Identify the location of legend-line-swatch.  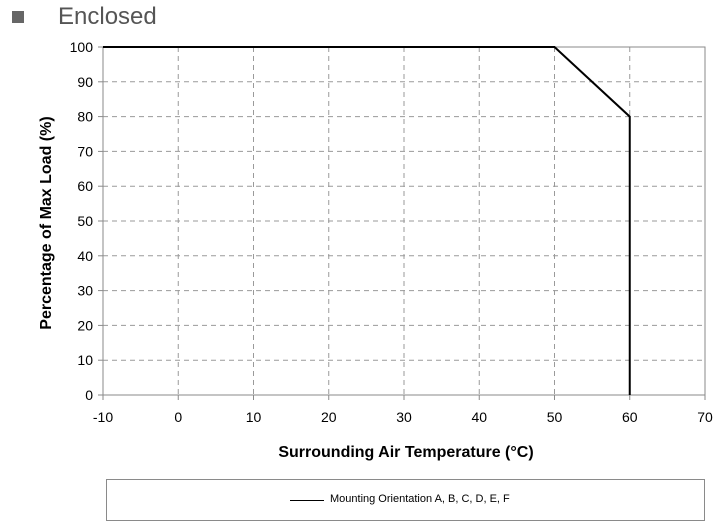
(307, 500).